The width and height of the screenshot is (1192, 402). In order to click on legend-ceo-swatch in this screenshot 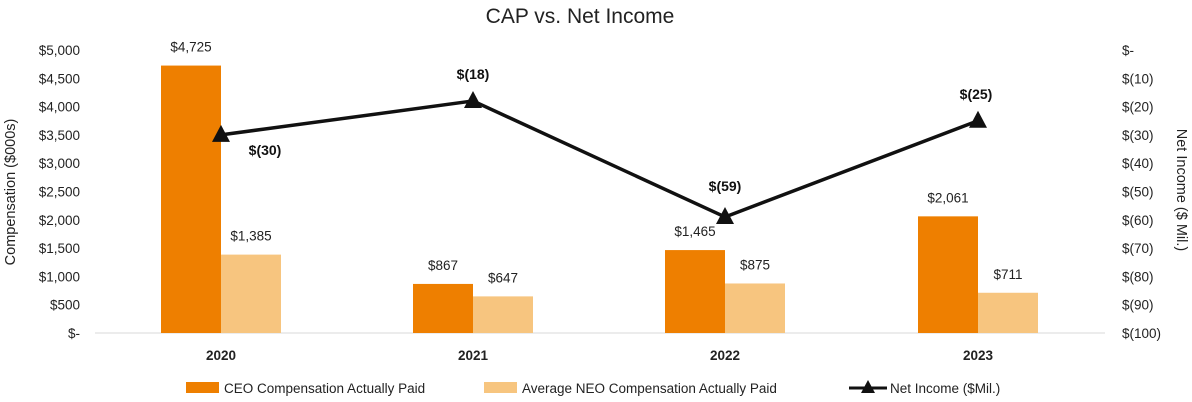, I will do `click(202, 387)`.